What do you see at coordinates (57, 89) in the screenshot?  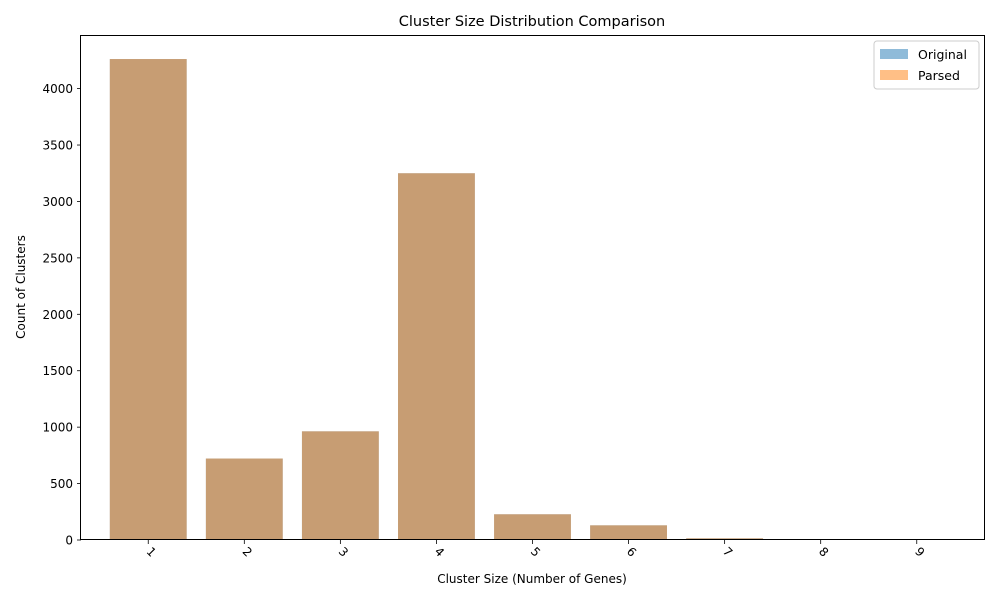 I see `y-tick-label: 4000` at bounding box center [57, 89].